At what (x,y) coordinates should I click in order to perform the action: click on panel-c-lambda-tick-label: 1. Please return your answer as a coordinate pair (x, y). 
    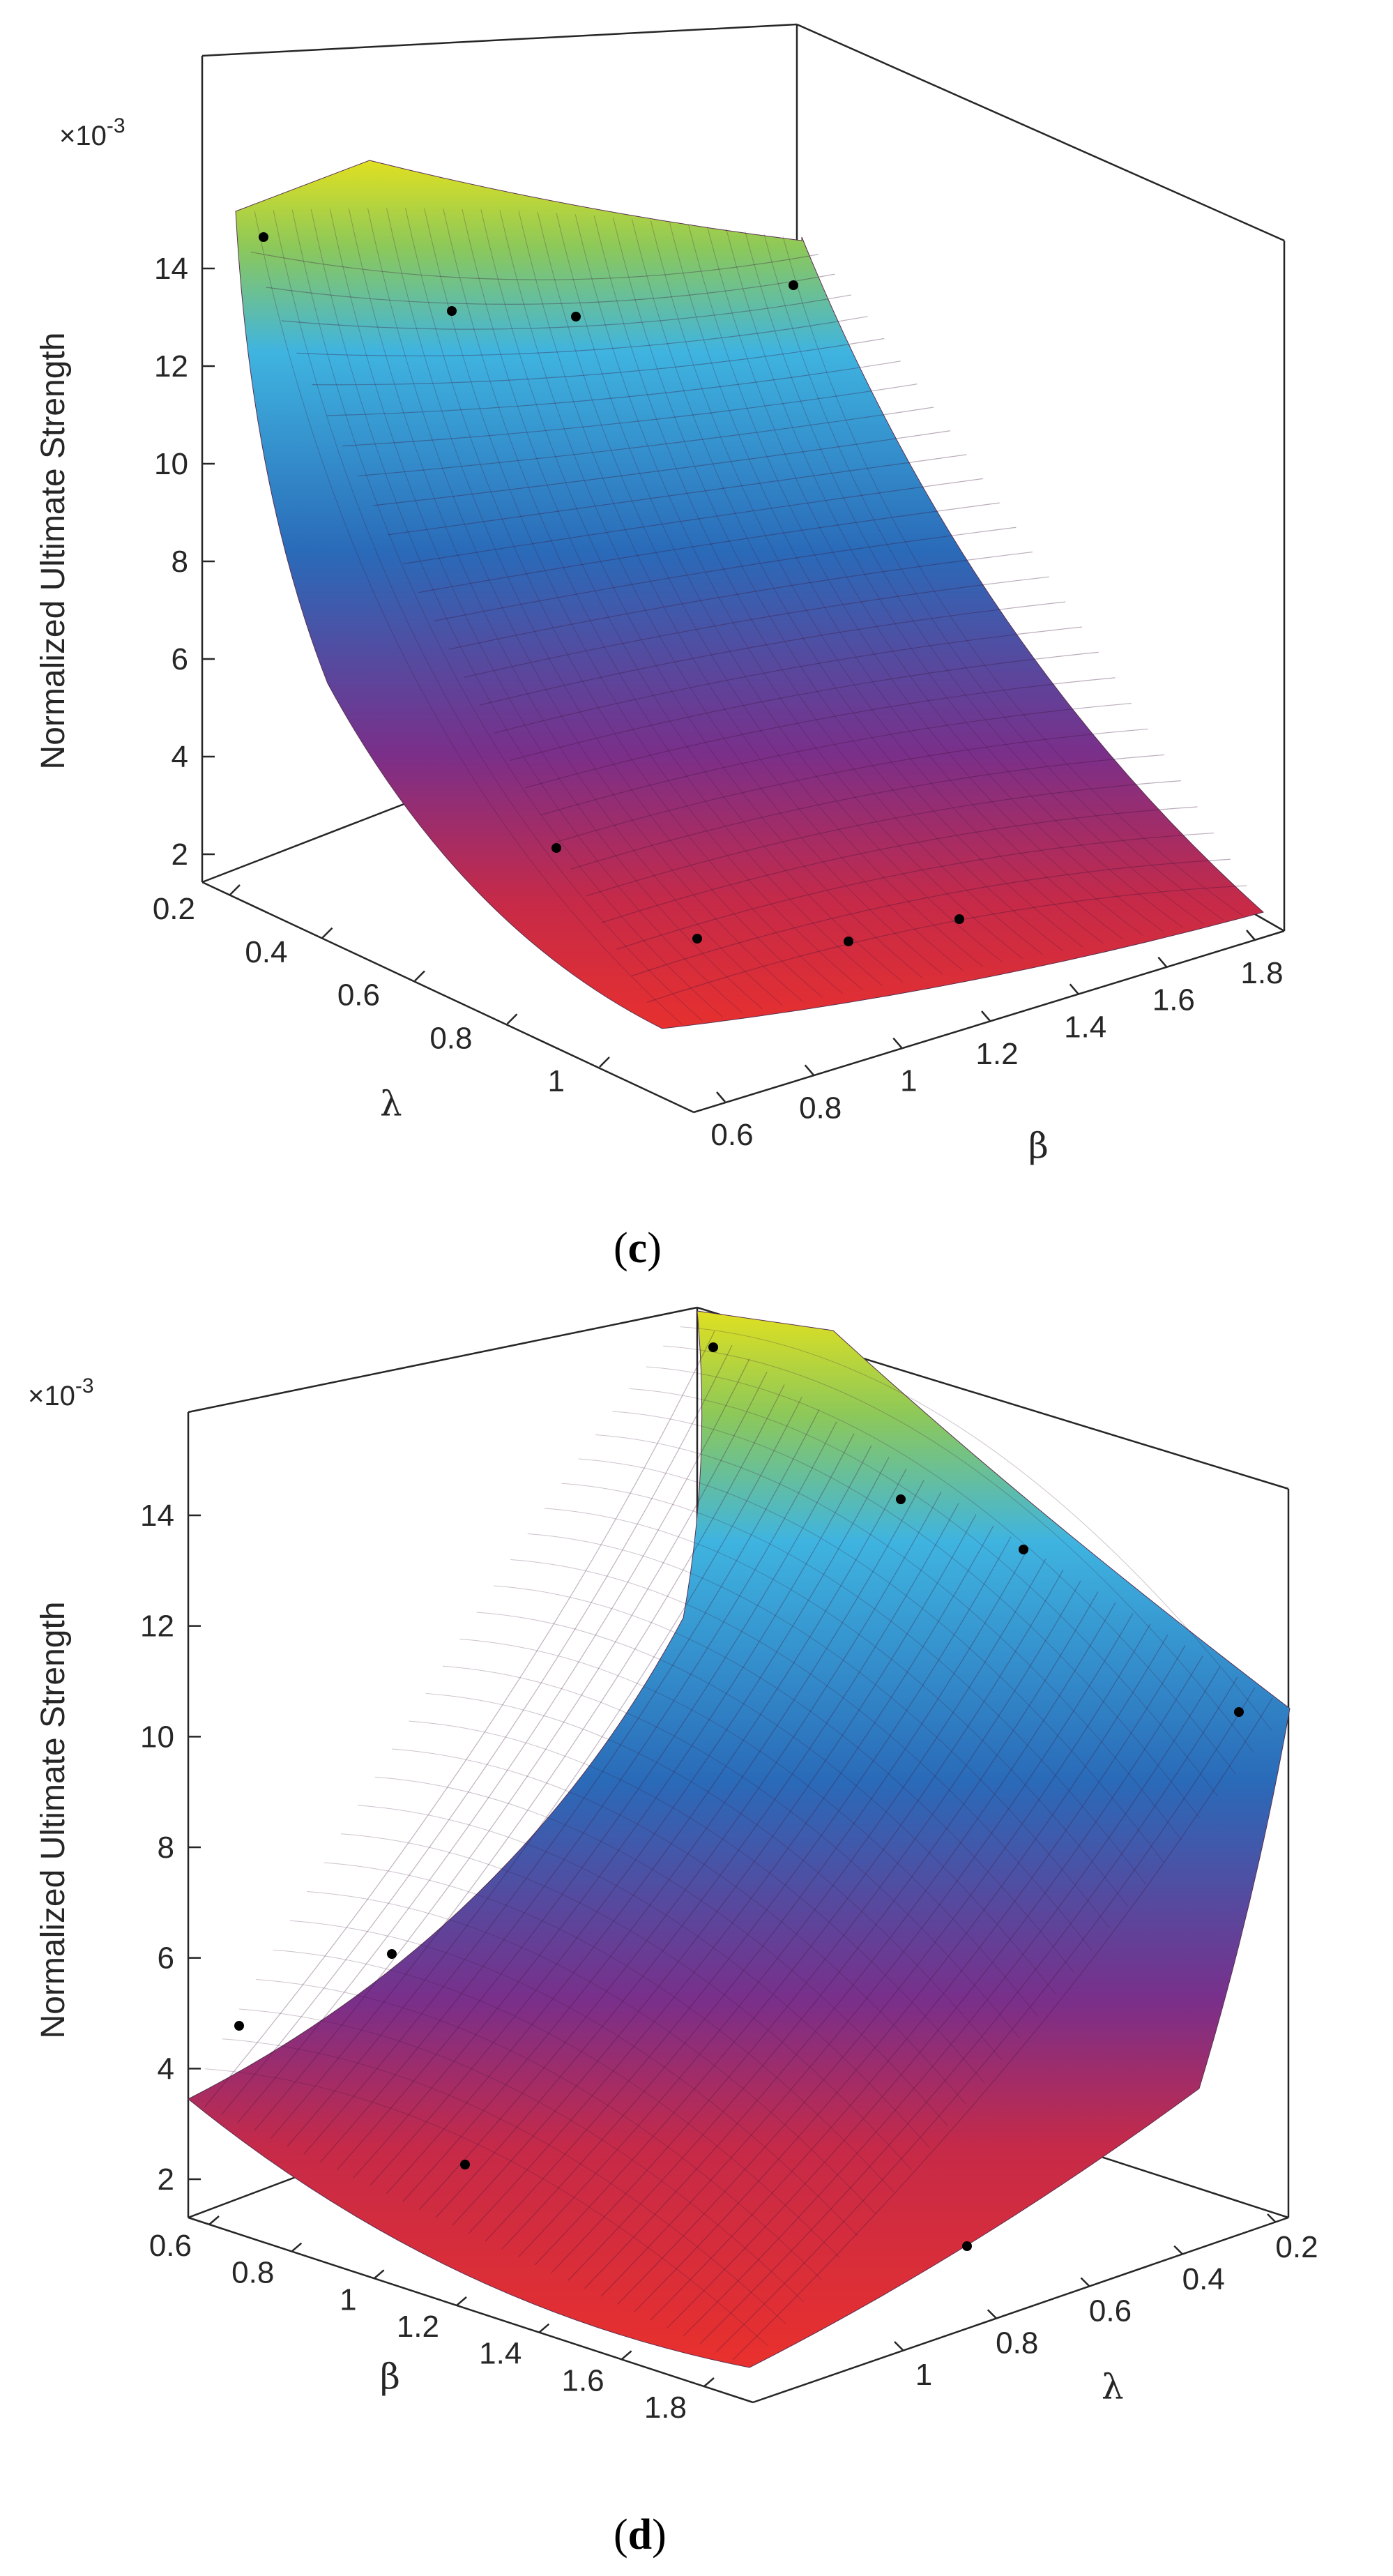
    Looking at the image, I should click on (556, 1081).